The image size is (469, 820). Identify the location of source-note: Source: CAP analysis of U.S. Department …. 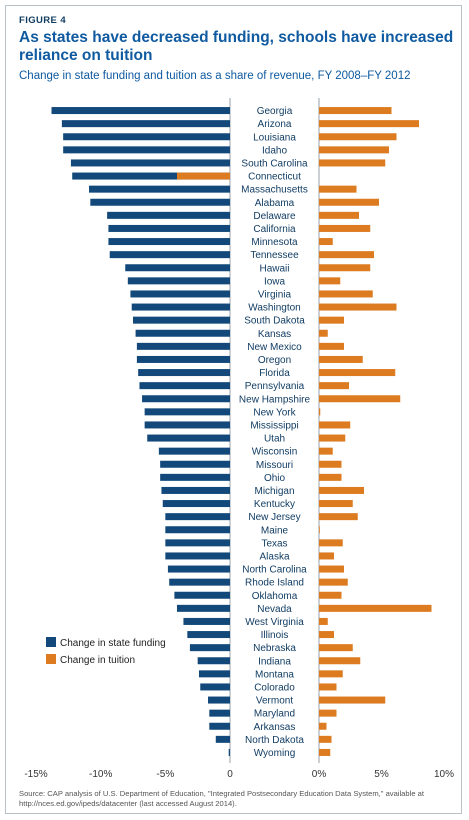
(221, 798).